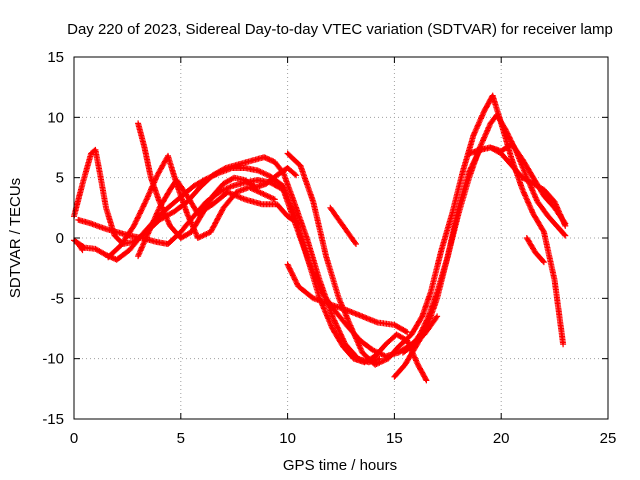 The image size is (640, 480). I want to click on x-tick-label: 5, so click(181, 438).